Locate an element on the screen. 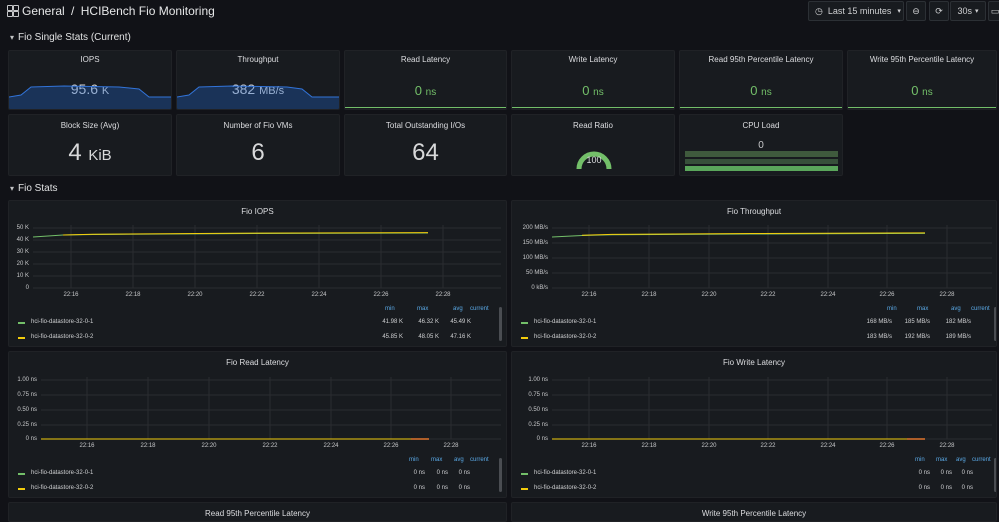  legend-avg: 0 ns is located at coordinates (464, 473).